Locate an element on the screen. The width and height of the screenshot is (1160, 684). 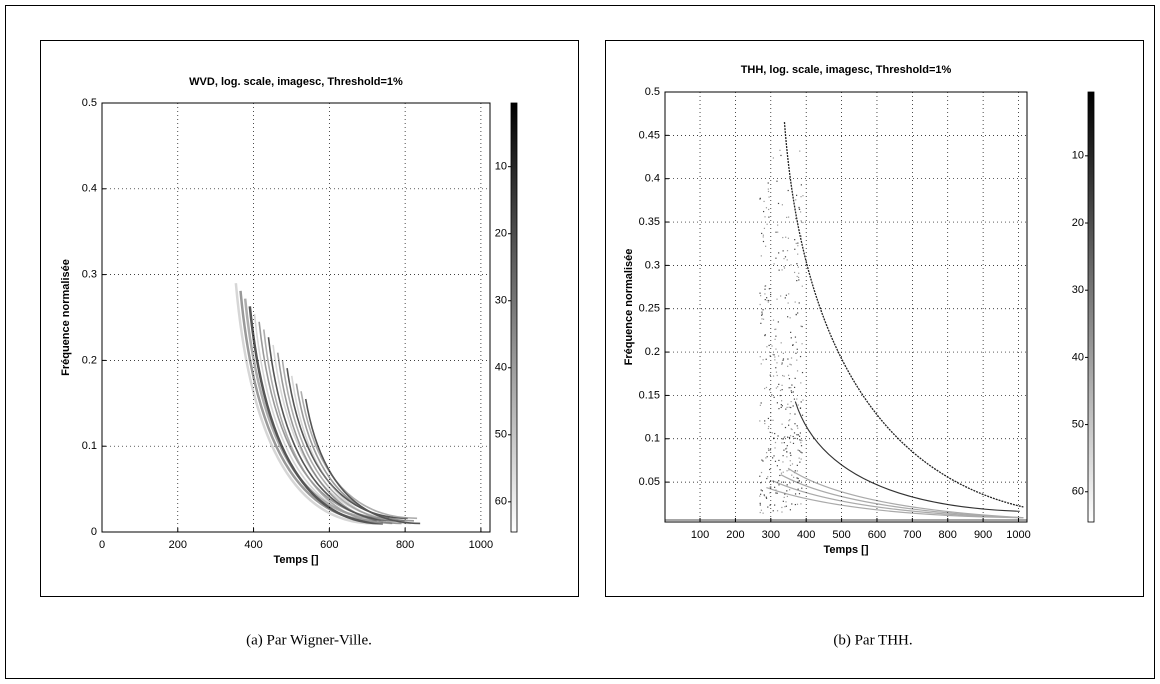
x-tick-label: 200 is located at coordinates (178, 545).